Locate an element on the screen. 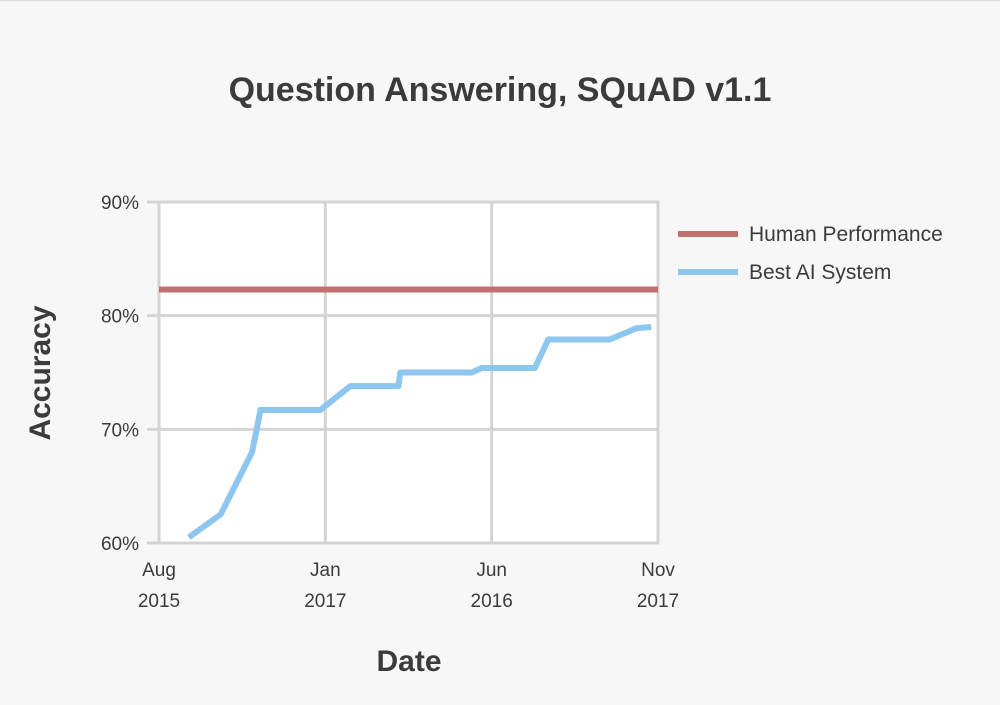  legend-label-human-performance: Human Performance is located at coordinates (846, 234).